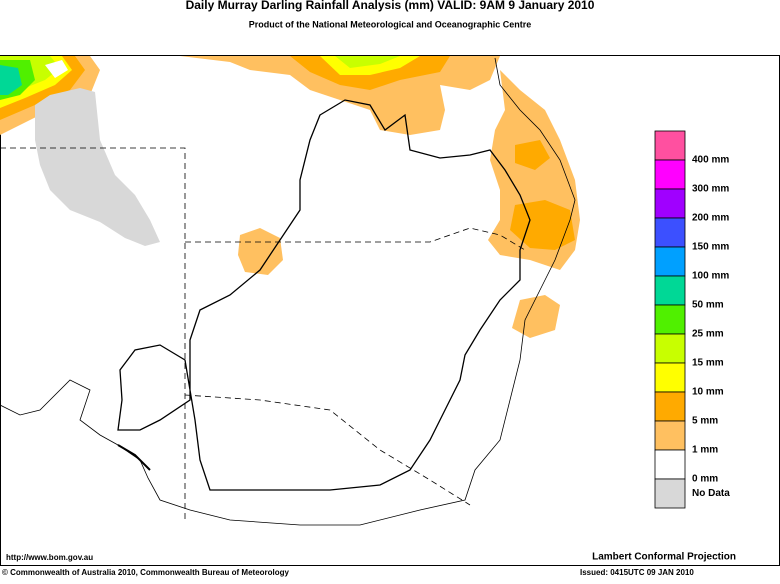 The width and height of the screenshot is (780, 584). What do you see at coordinates (134, 457) in the screenshot?
I see `river-mouth` at bounding box center [134, 457].